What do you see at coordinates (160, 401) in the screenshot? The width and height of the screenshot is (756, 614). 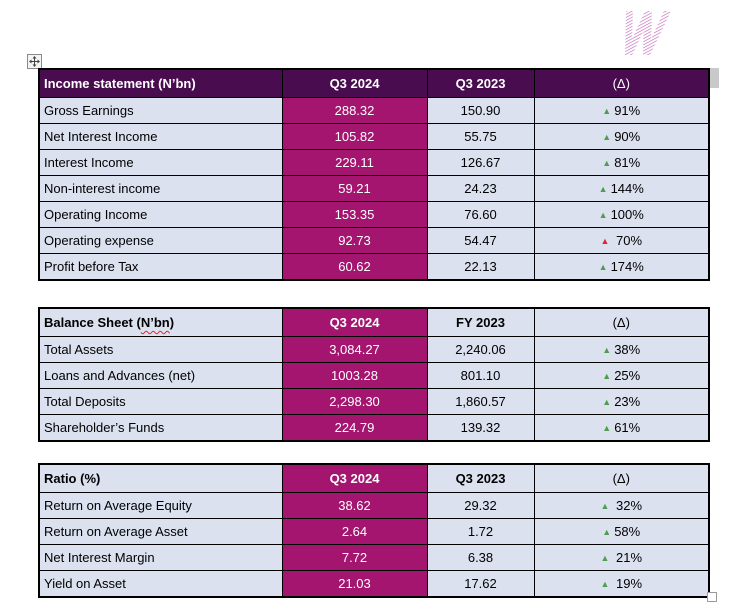 I see `row-label: Total Deposits` at bounding box center [160, 401].